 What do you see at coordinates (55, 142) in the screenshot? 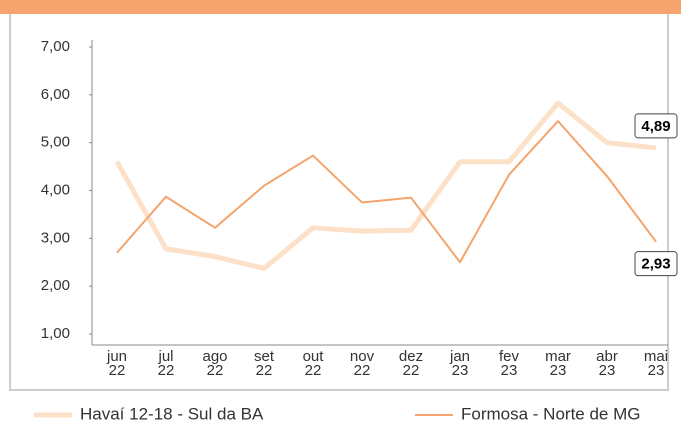
I see `y-tick-label: 5,00` at bounding box center [55, 142].